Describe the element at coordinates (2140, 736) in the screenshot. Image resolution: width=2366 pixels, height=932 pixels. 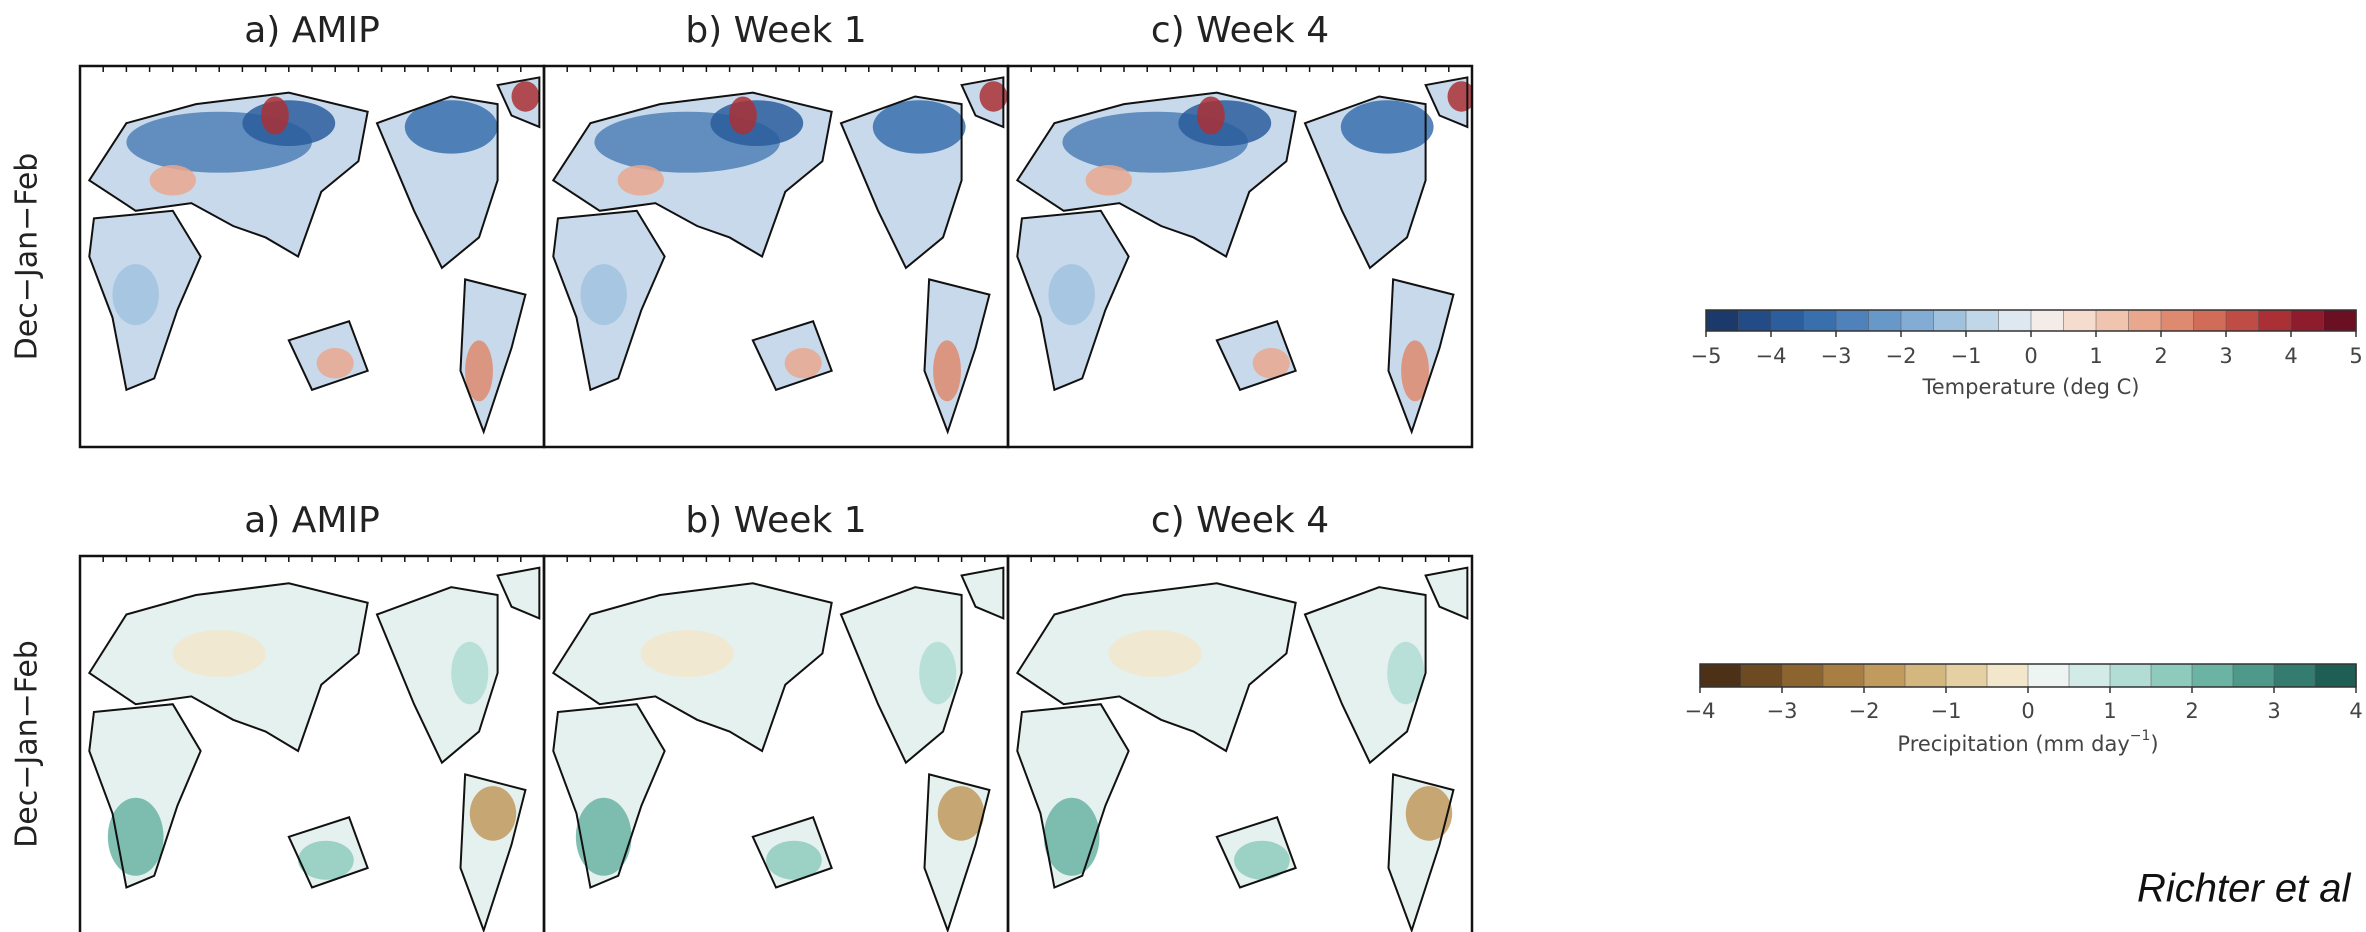
I see `label-superscript: −1` at that location.